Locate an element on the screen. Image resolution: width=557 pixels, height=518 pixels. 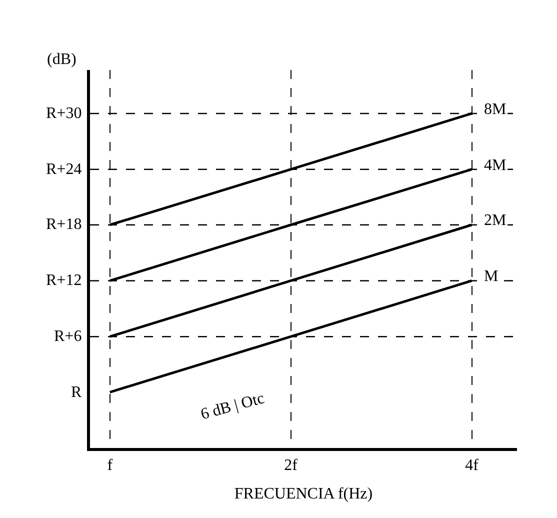
y-axis-title: (dB) is located at coordinates (61, 59).